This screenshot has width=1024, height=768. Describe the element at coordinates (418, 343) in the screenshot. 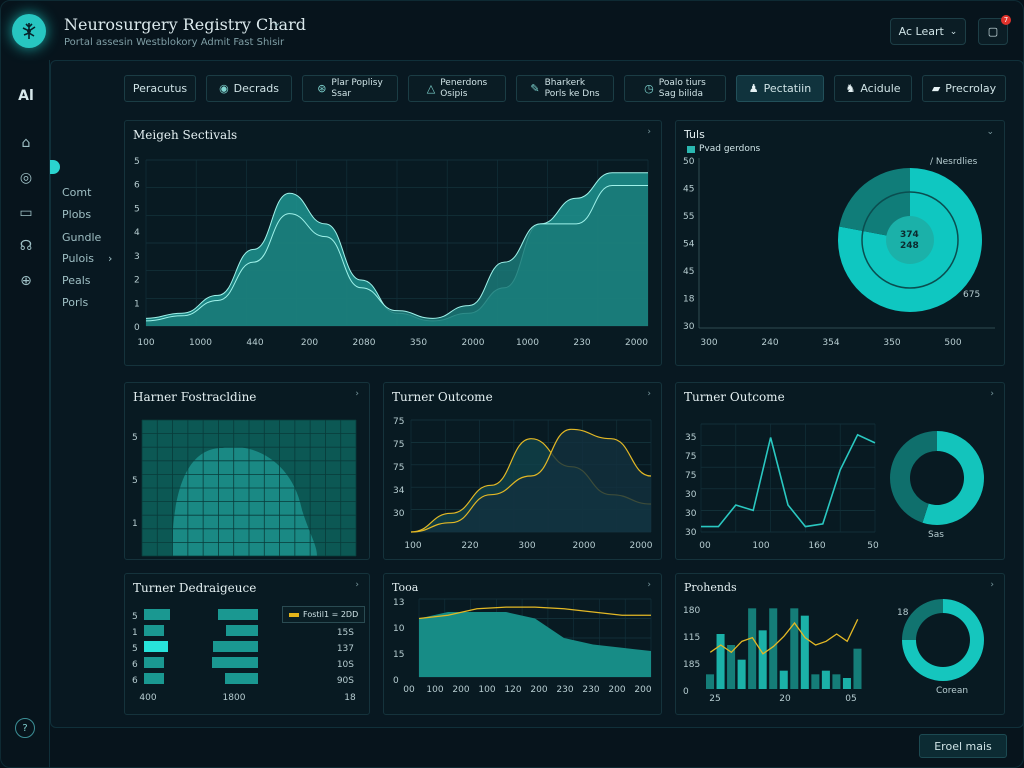

I see `x-tick-label: 350` at that location.